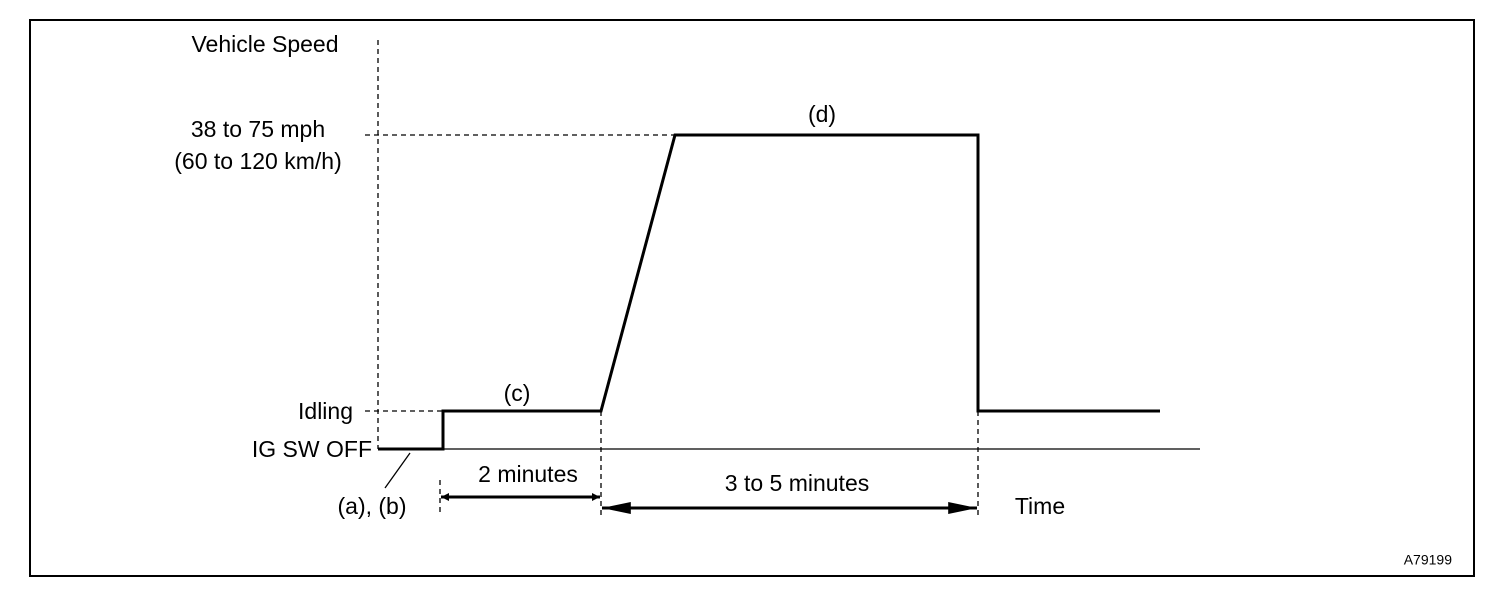 The image size is (1504, 596). What do you see at coordinates (797, 483) in the screenshot?
I see `duration-label: 3 to 5 minutes` at bounding box center [797, 483].